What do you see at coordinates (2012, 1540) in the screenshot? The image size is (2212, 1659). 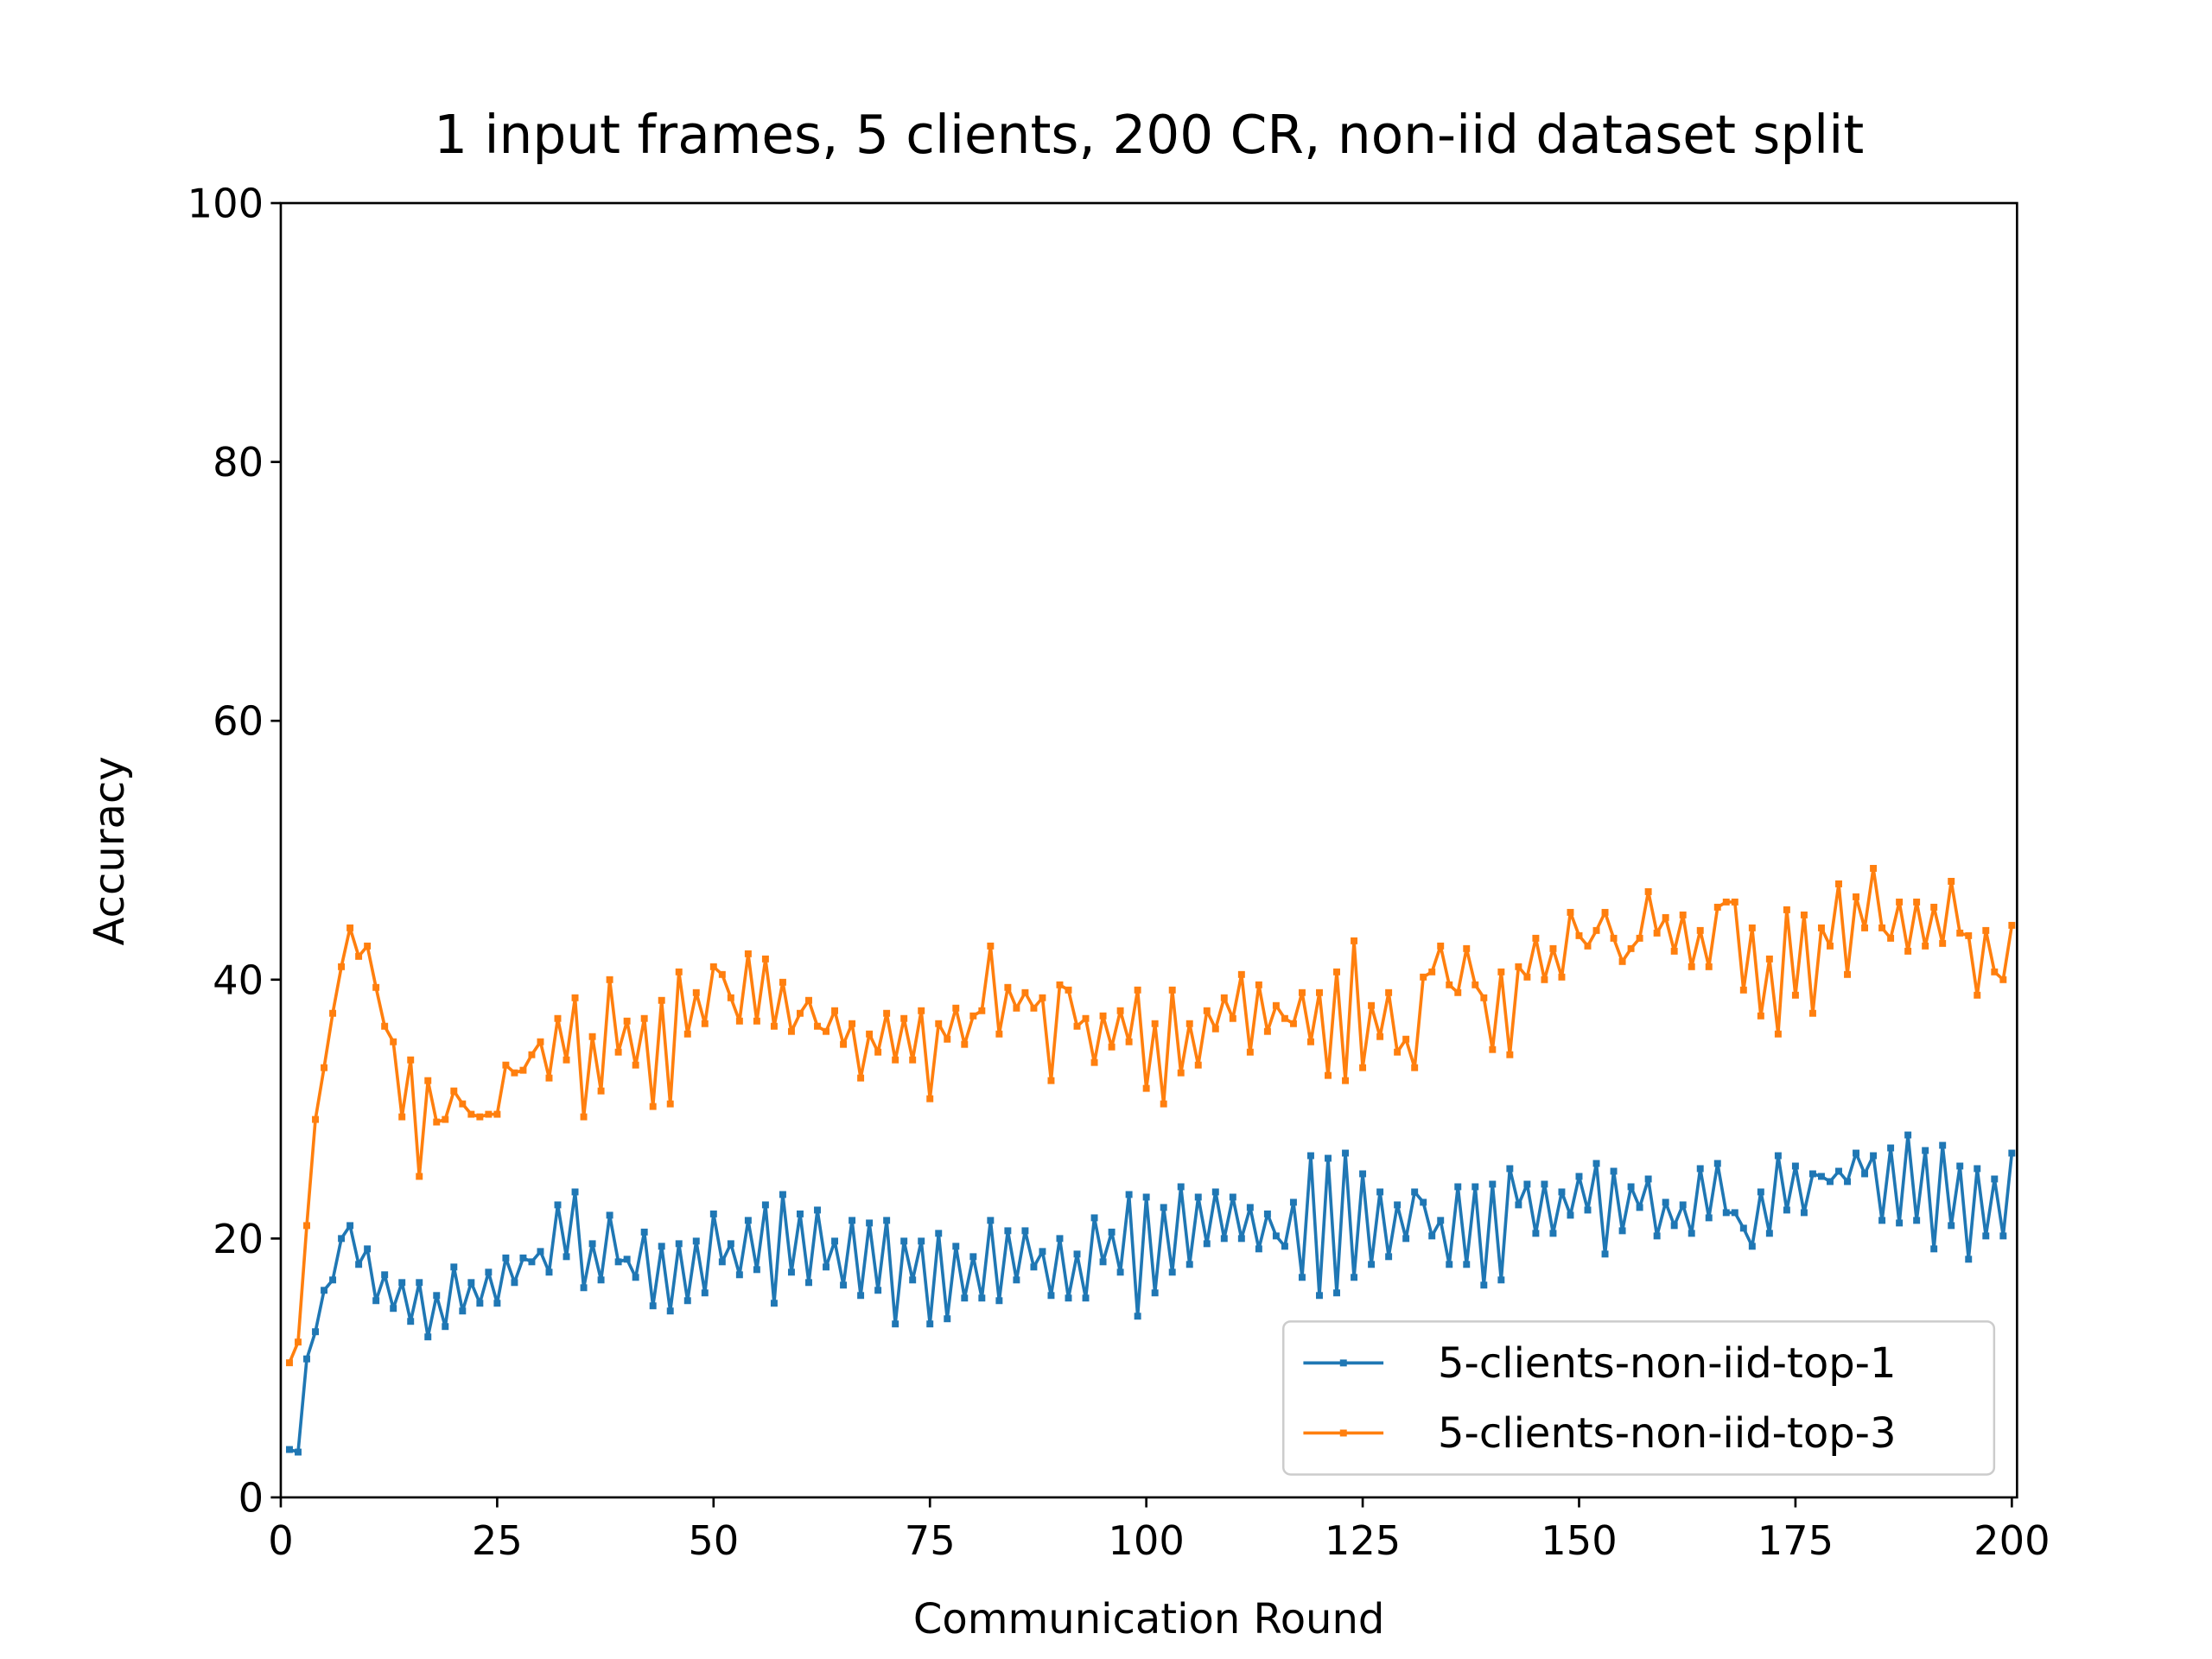 I see `x-tick-label: 200` at bounding box center [2012, 1540].